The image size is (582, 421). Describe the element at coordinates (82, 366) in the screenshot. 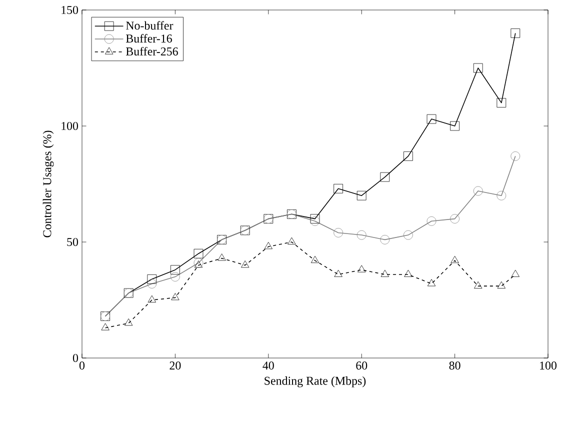

I see `x-tick-label: 0` at that location.